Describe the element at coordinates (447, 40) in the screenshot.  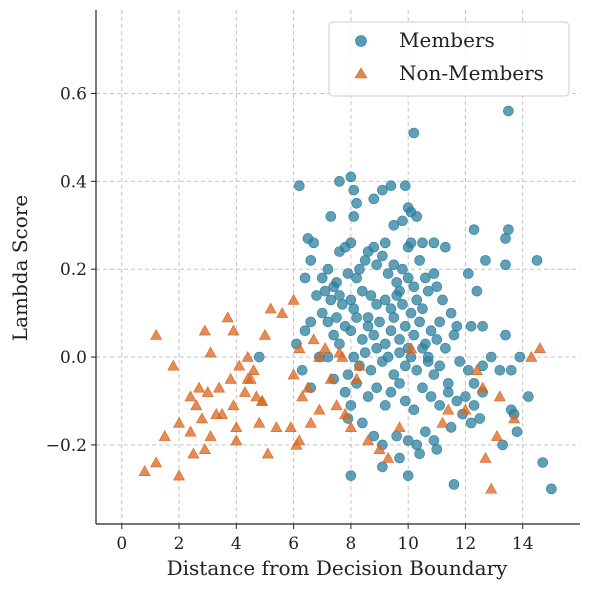
I see `legend-label-members: Members` at that location.